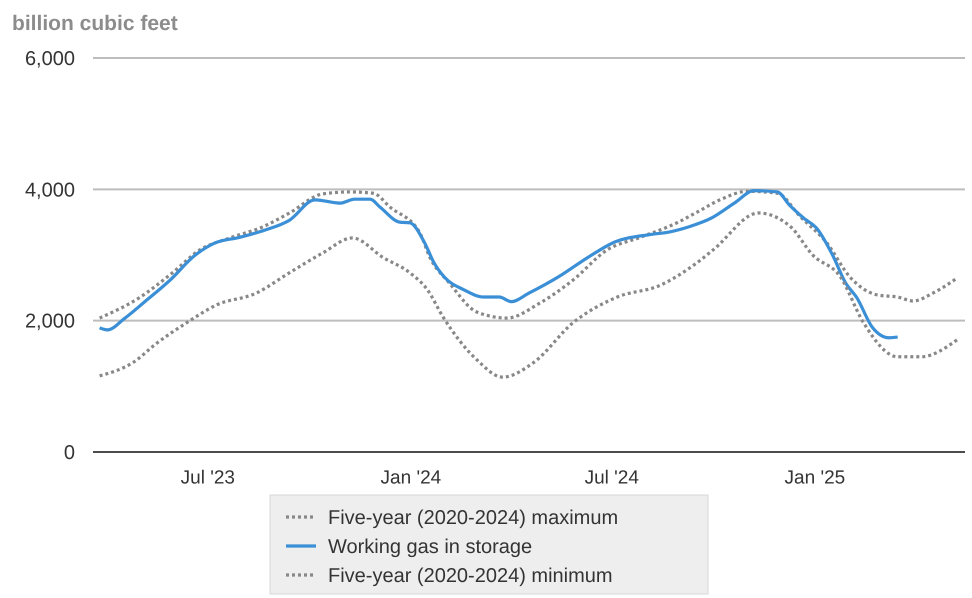 The height and width of the screenshot is (598, 972). I want to click on legend-label: Five-year (2020-2024) maximum, so click(473, 518).